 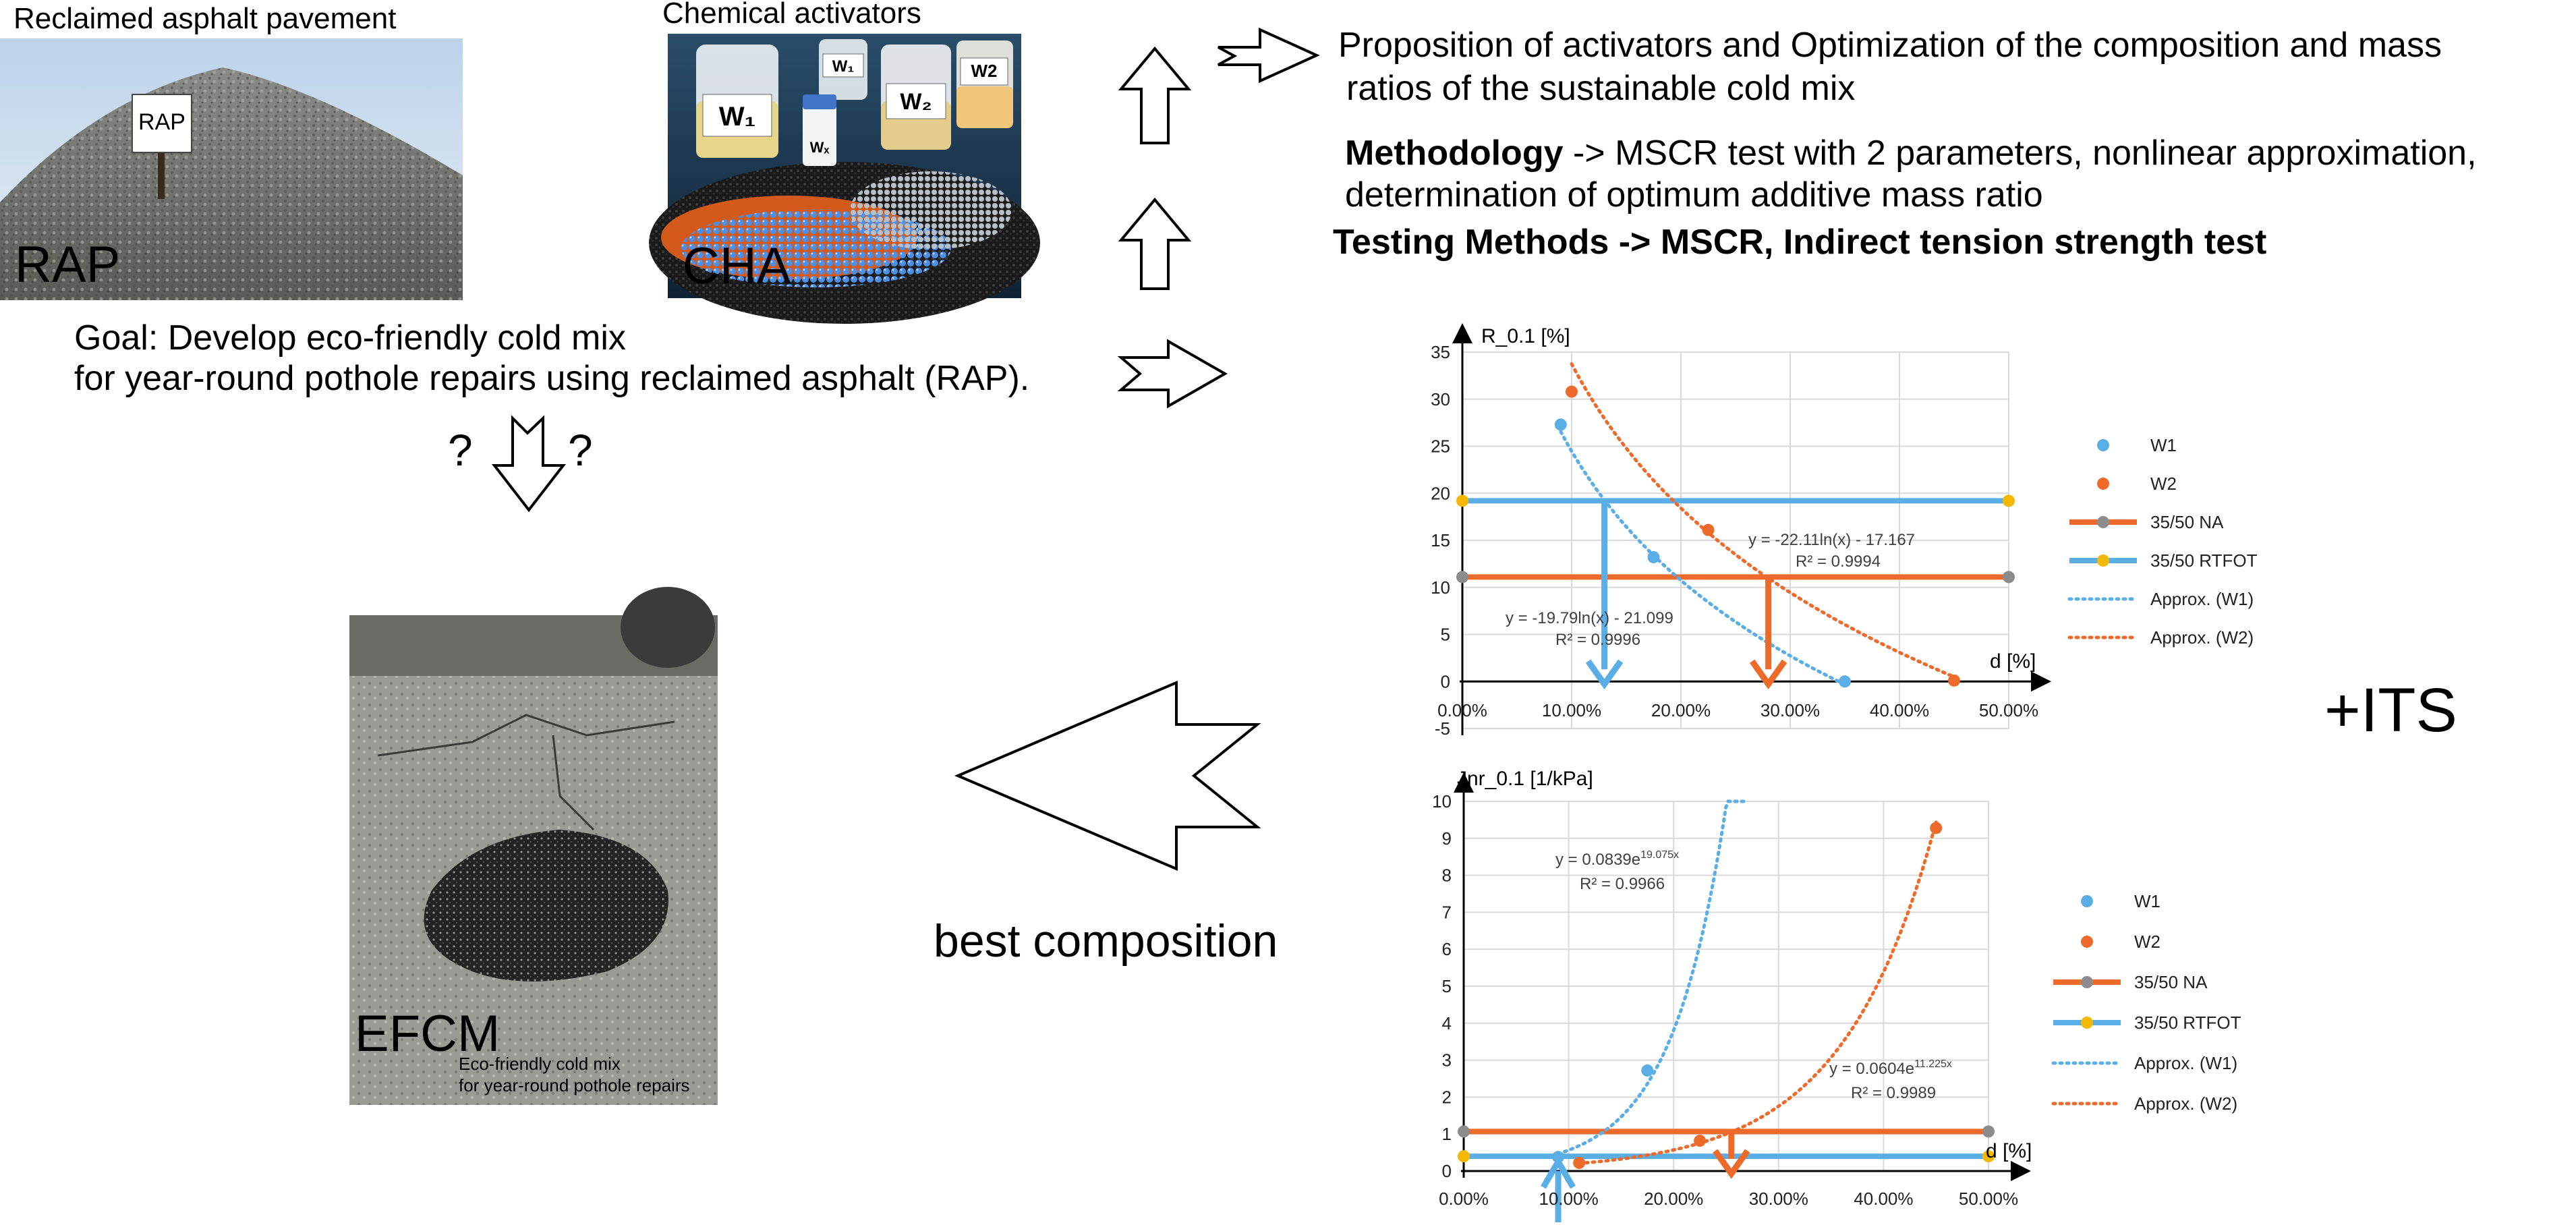 I want to click on y-tick-label: 7, so click(x=1447, y=912).